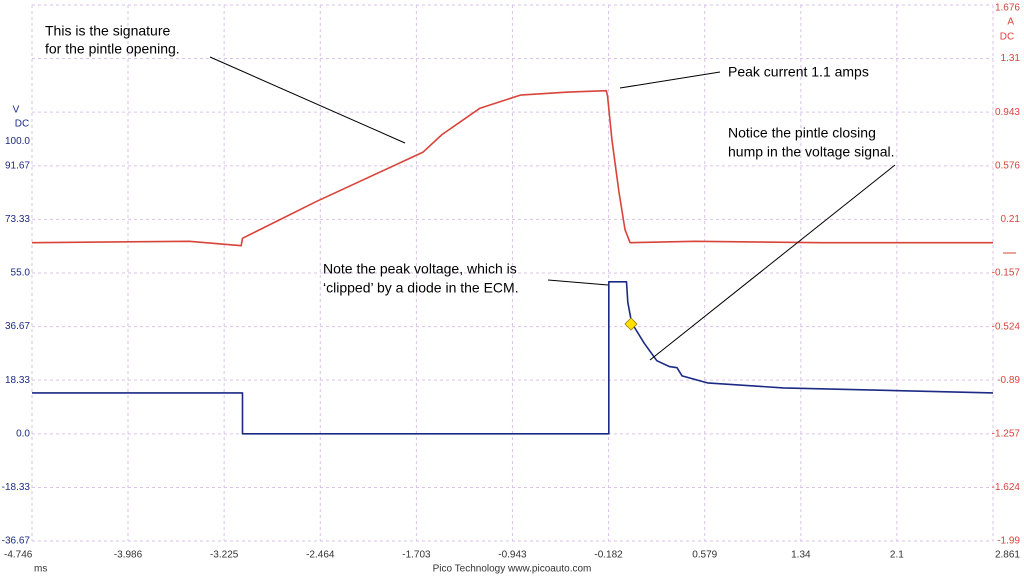  What do you see at coordinates (1007, 8) in the screenshot?
I see `y2-tick-label: 1.676` at bounding box center [1007, 8].